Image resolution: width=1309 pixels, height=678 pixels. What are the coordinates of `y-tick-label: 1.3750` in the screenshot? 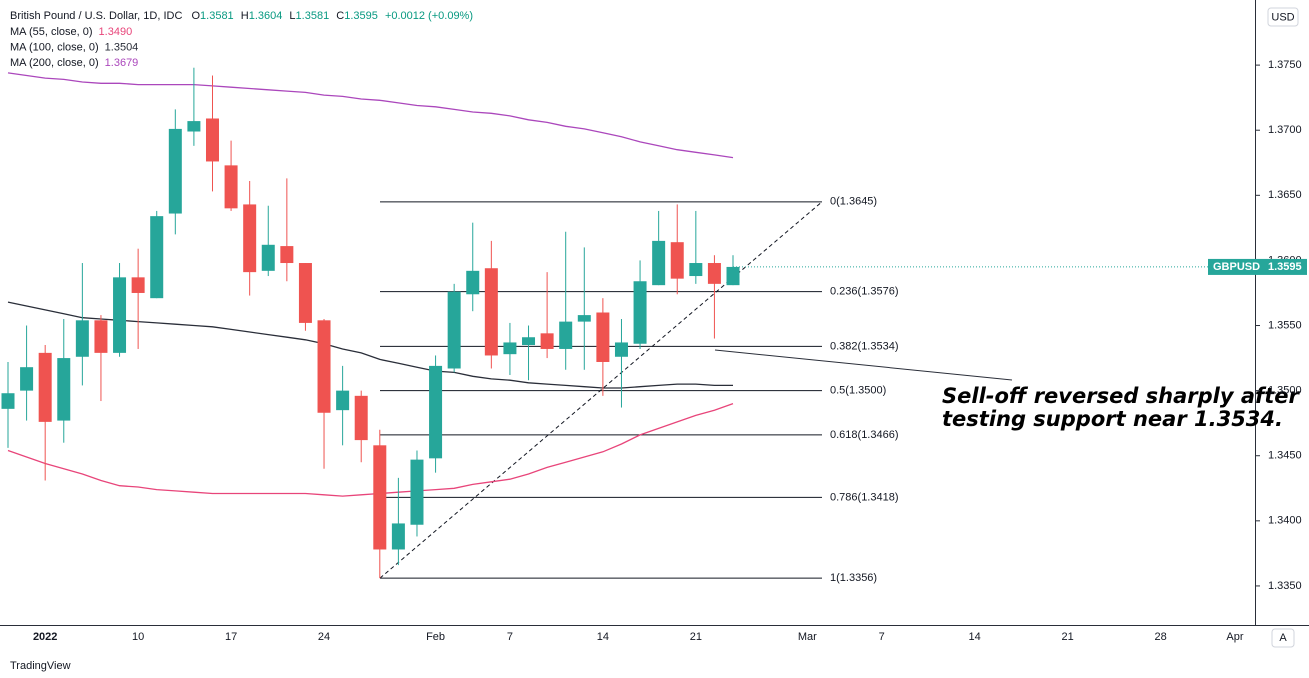 It's located at (1285, 65).